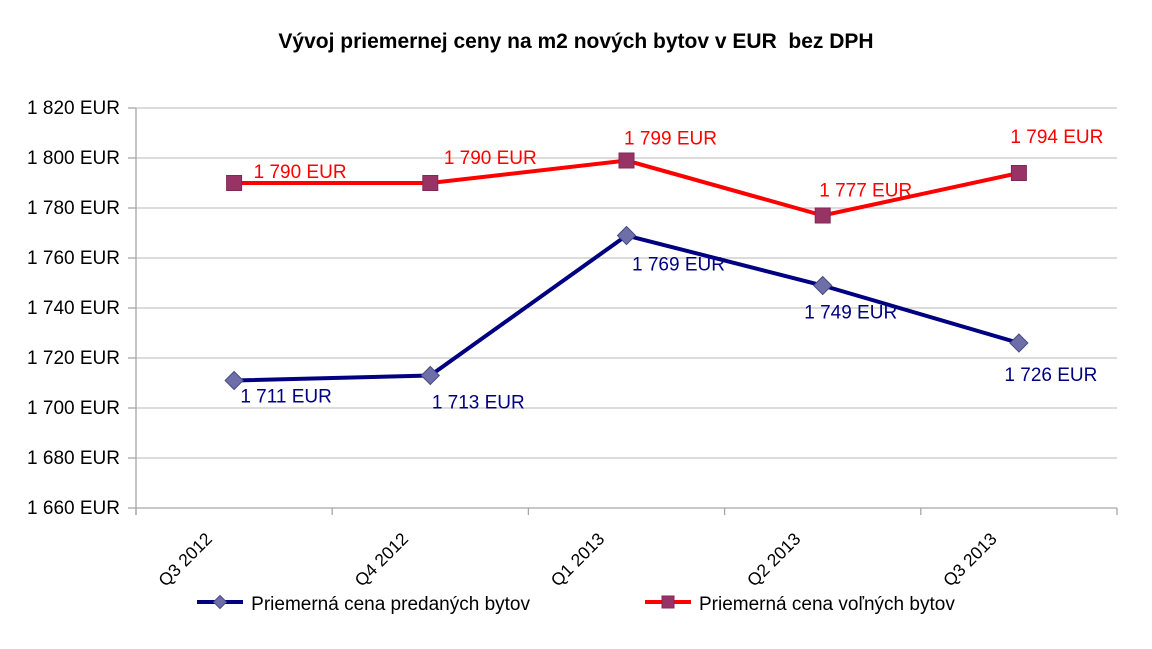 This screenshot has width=1152, height=649. Describe the element at coordinates (73, 108) in the screenshot. I see `y-tick-label: 1 820 EUR` at that location.